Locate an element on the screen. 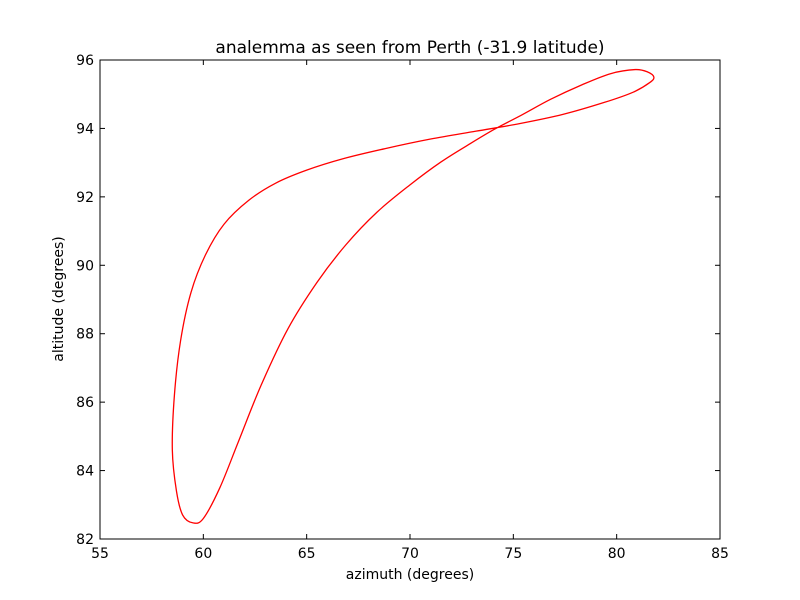 The width and height of the screenshot is (800, 600). y-tick-label: 92 is located at coordinates (85, 198).